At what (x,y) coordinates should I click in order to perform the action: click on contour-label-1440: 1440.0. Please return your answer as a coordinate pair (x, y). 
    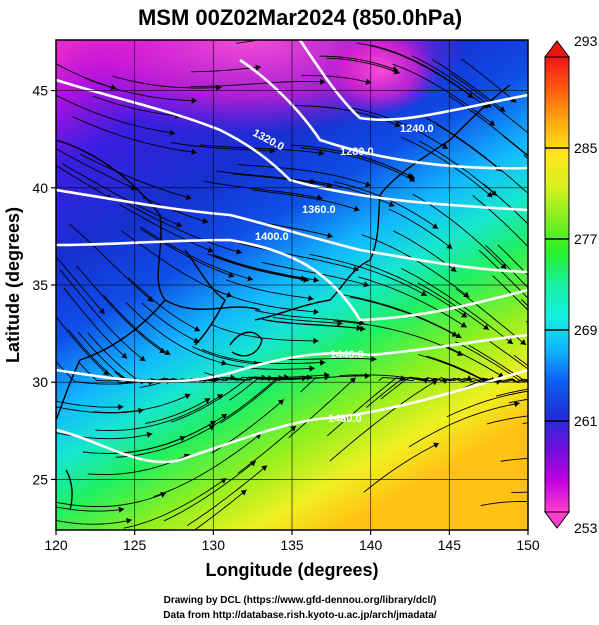
    Looking at the image, I should click on (347, 355).